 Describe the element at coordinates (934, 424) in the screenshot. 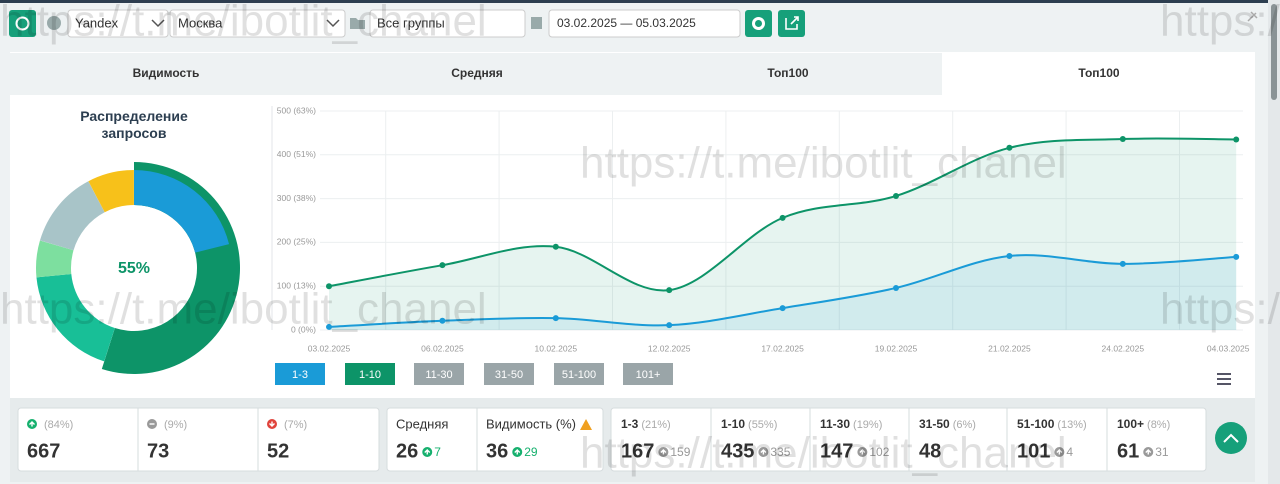

I see `position-label: 31-50` at that location.